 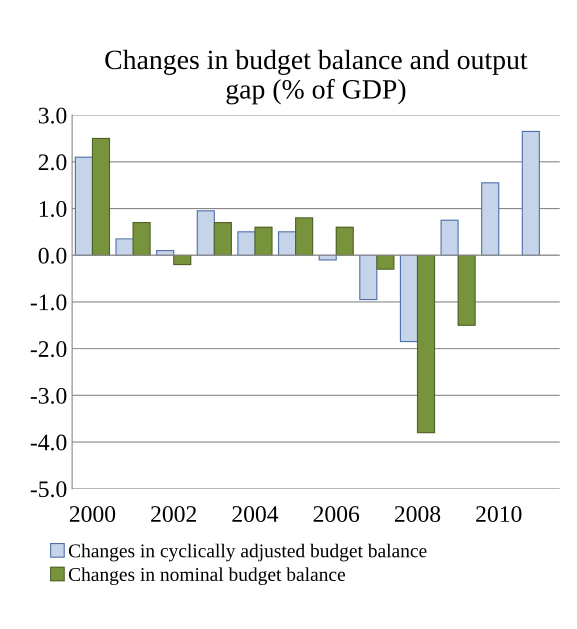 I want to click on y-tick-label: 3.0, so click(x=52, y=116).